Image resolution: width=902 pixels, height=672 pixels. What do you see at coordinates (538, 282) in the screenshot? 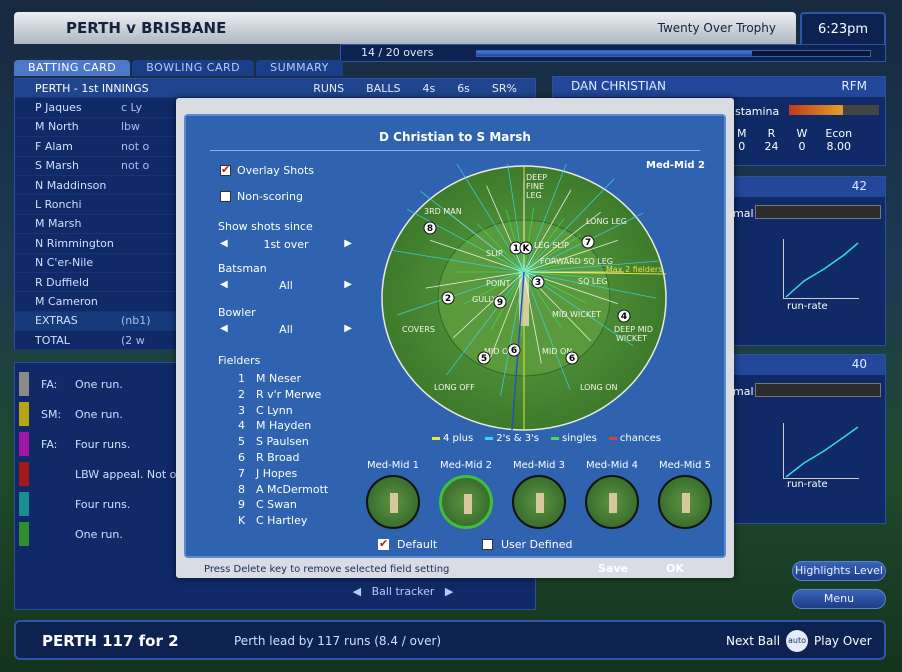
I see `fielder-marker: 3` at bounding box center [538, 282].